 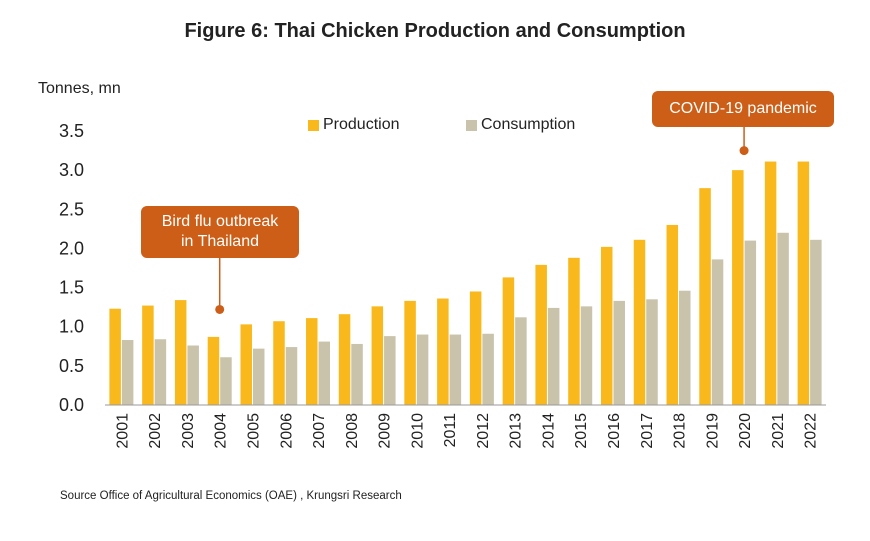 I want to click on legend-consumption-label: Consumption, so click(x=528, y=124).